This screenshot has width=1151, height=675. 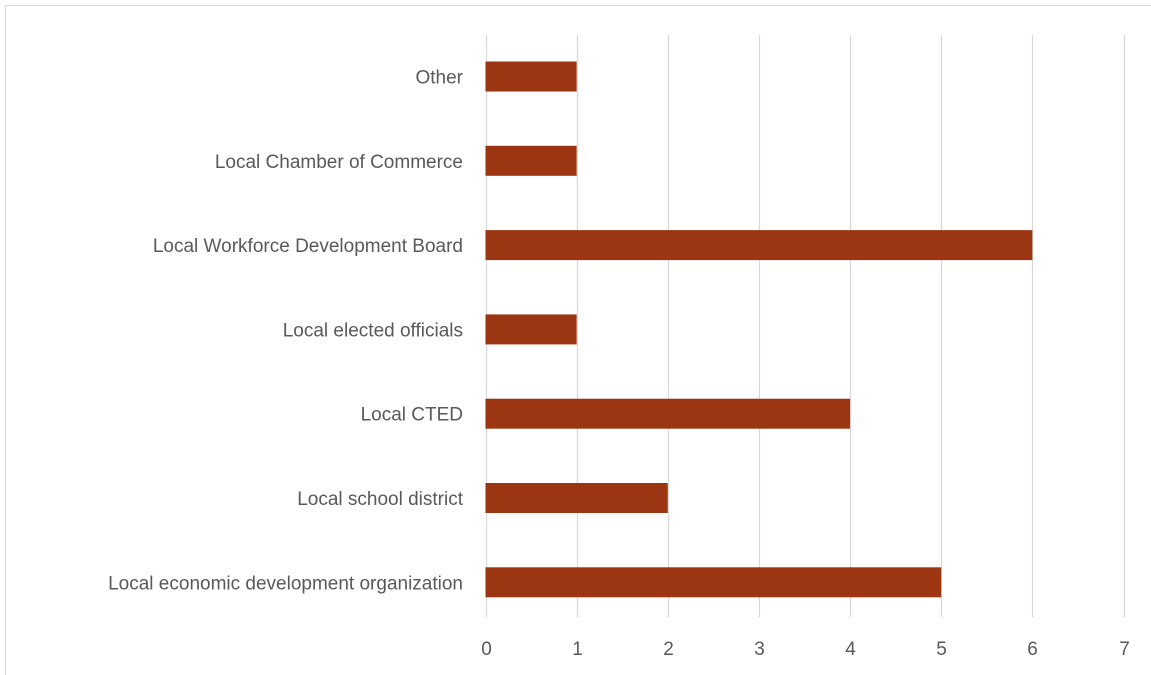 I want to click on x-tick-label-6: 6, so click(x=1032, y=649).